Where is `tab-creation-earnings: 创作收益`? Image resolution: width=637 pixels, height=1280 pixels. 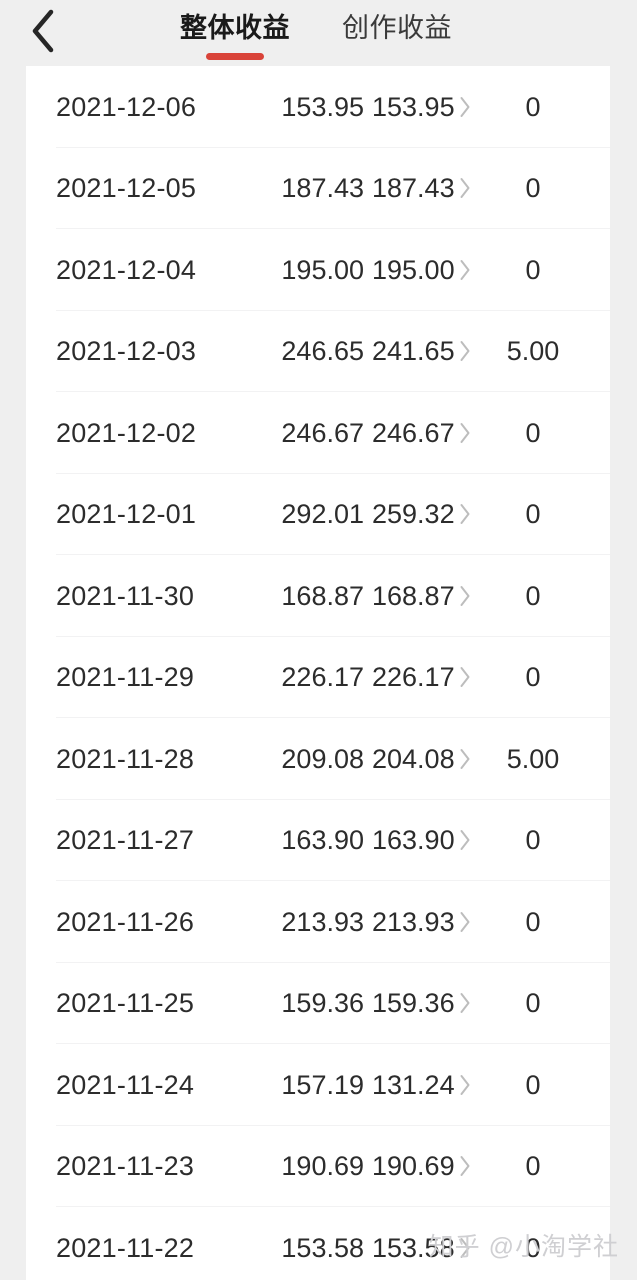
tab-creation-earnings: 创作收益 is located at coordinates (397, 37).